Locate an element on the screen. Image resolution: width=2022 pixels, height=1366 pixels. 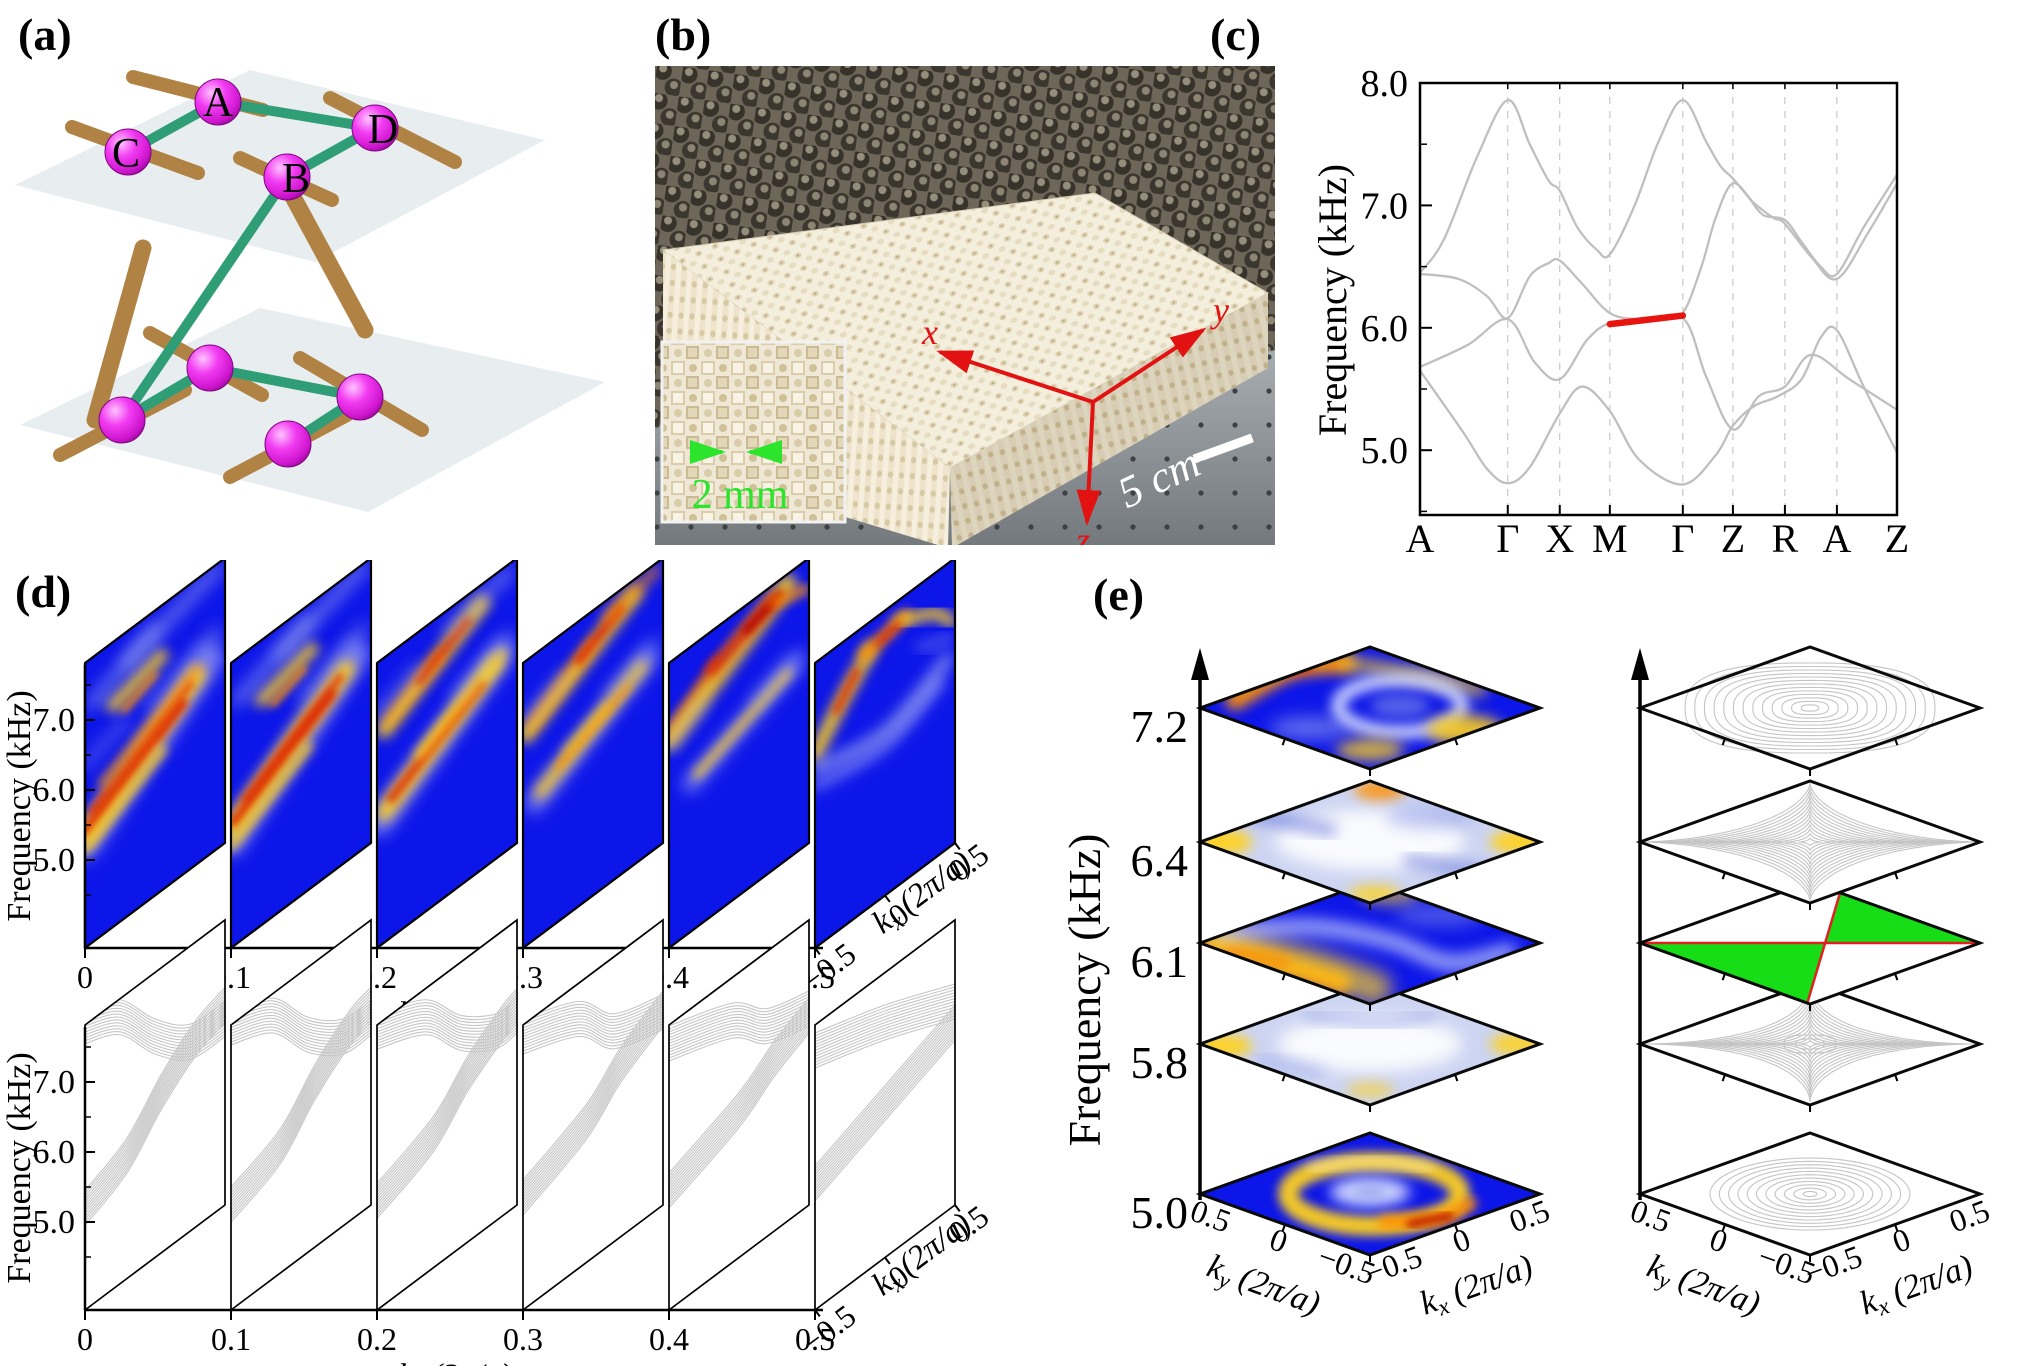
site-sphere-B is located at coordinates (287, 177).